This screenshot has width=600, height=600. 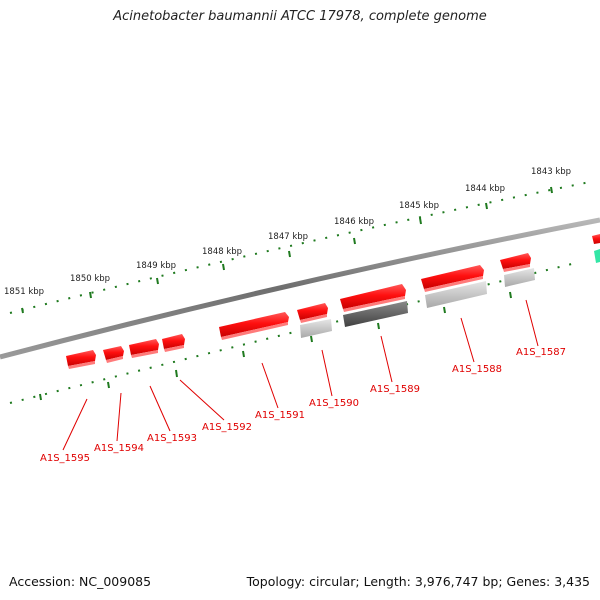 What do you see at coordinates (156, 266) in the screenshot?
I see `scale-label-1849: 1849 kbp` at bounding box center [156, 266].